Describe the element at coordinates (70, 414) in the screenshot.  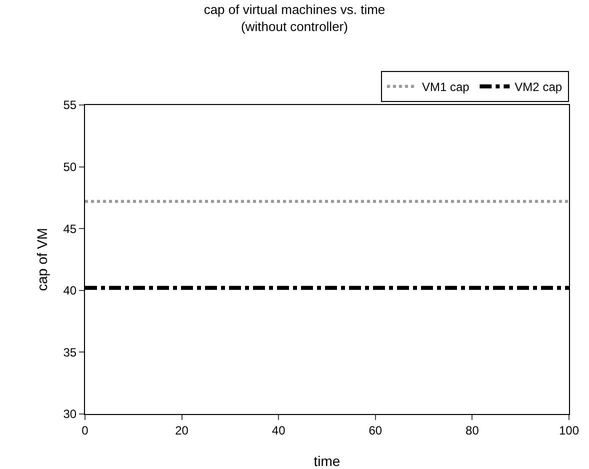
I see `y-tick-label: 30` at that location.